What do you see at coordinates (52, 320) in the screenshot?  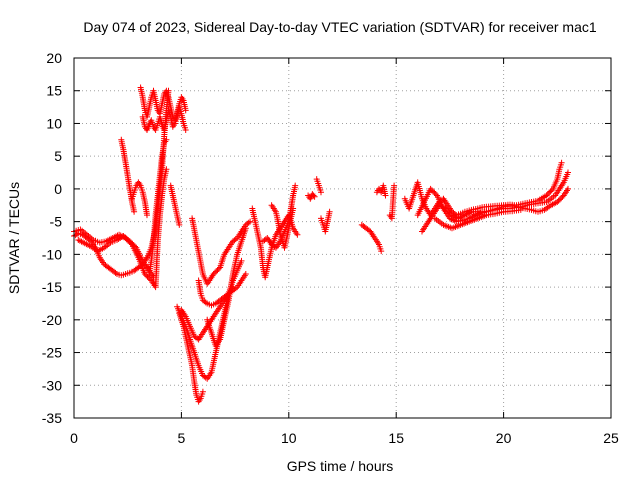 I see `y-tick-label: -20` at bounding box center [52, 320].